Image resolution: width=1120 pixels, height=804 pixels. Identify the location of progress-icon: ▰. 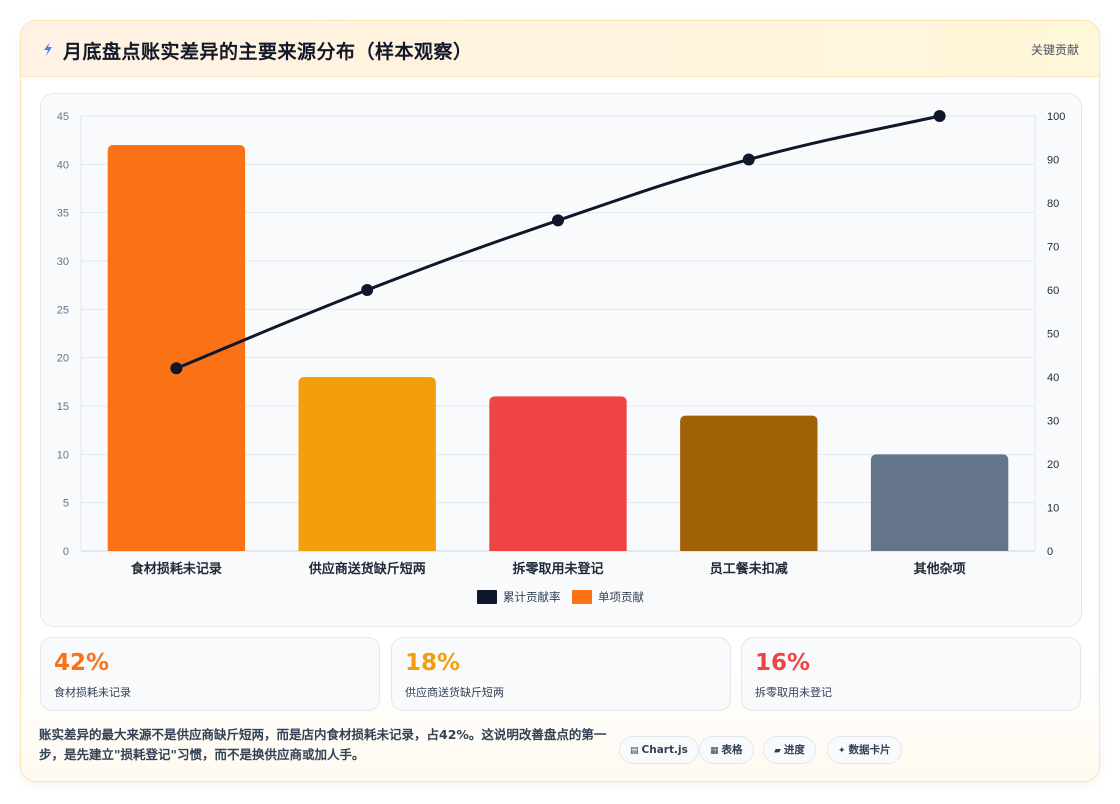
(777, 751).